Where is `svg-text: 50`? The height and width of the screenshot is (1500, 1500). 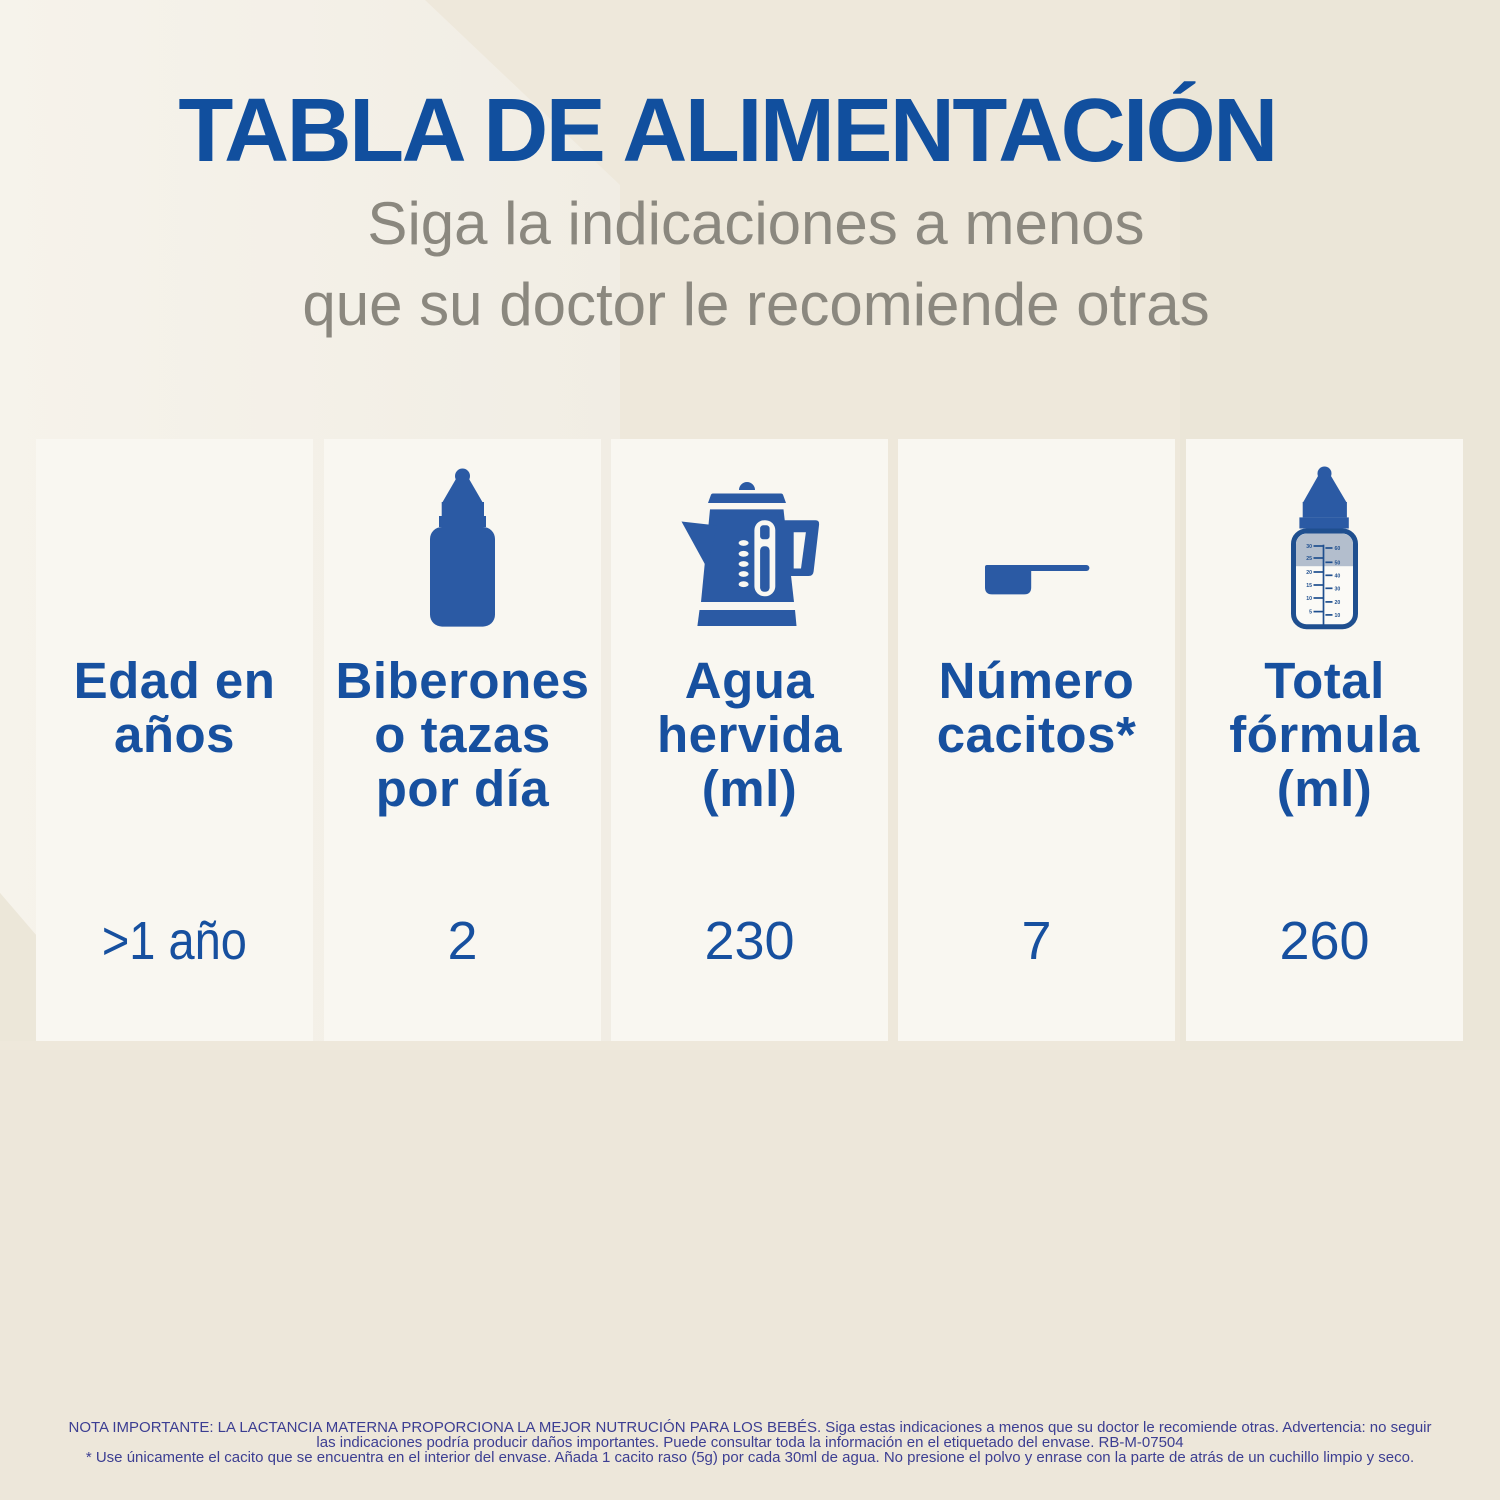 svg-text: 50 is located at coordinates (1338, 563).